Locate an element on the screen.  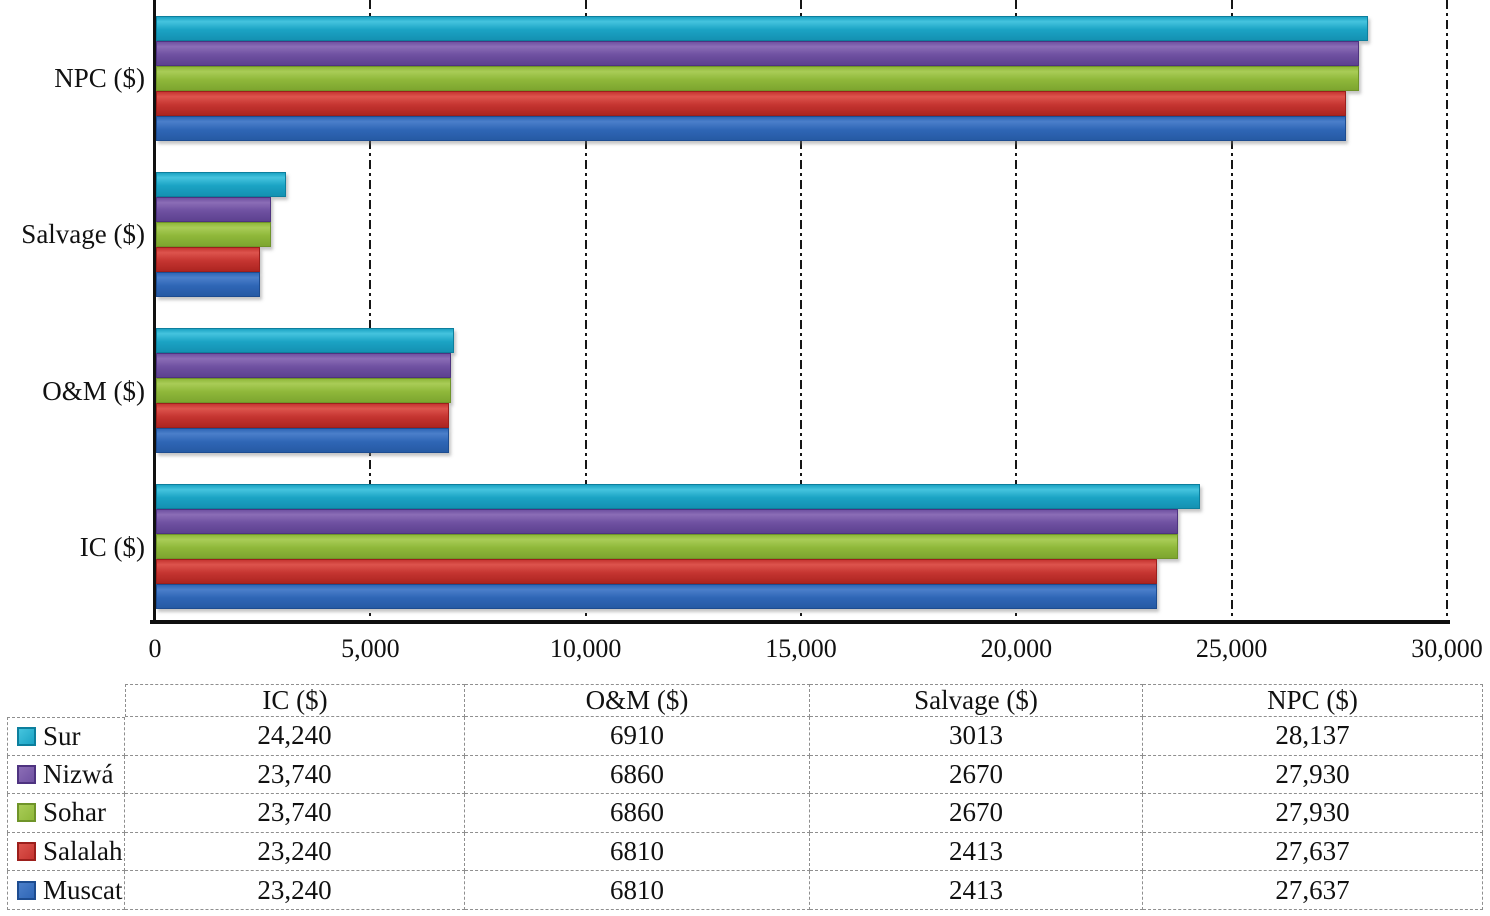
x-tick-label-5000: 5,000 is located at coordinates (370, 648).